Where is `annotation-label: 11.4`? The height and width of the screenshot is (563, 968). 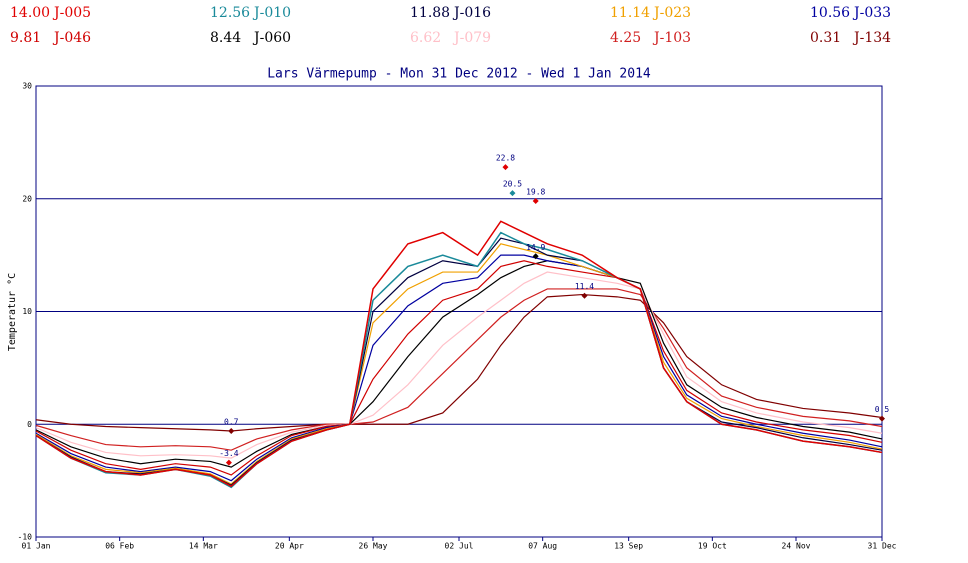
annotation-label: 11.4 is located at coordinates (584, 286).